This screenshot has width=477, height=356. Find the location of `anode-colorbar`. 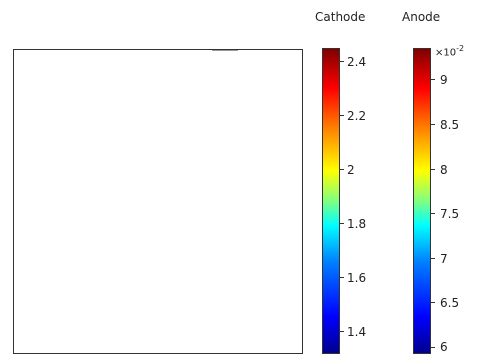

anode-colorbar is located at coordinates (422, 201).